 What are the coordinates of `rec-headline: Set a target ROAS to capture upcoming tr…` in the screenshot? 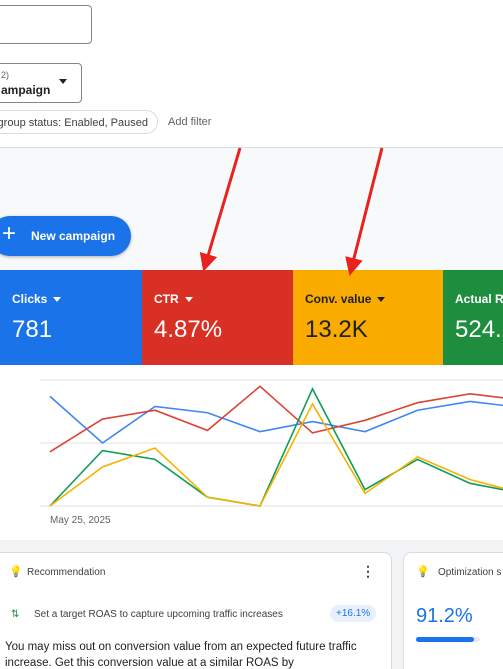 It's located at (158, 614).